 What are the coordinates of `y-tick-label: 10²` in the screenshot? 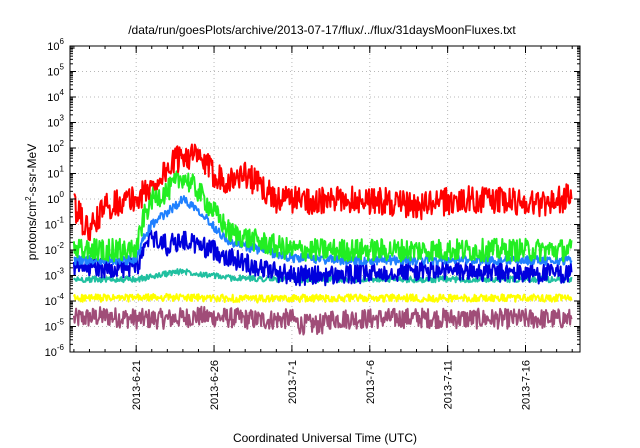 It's located at (55, 147).